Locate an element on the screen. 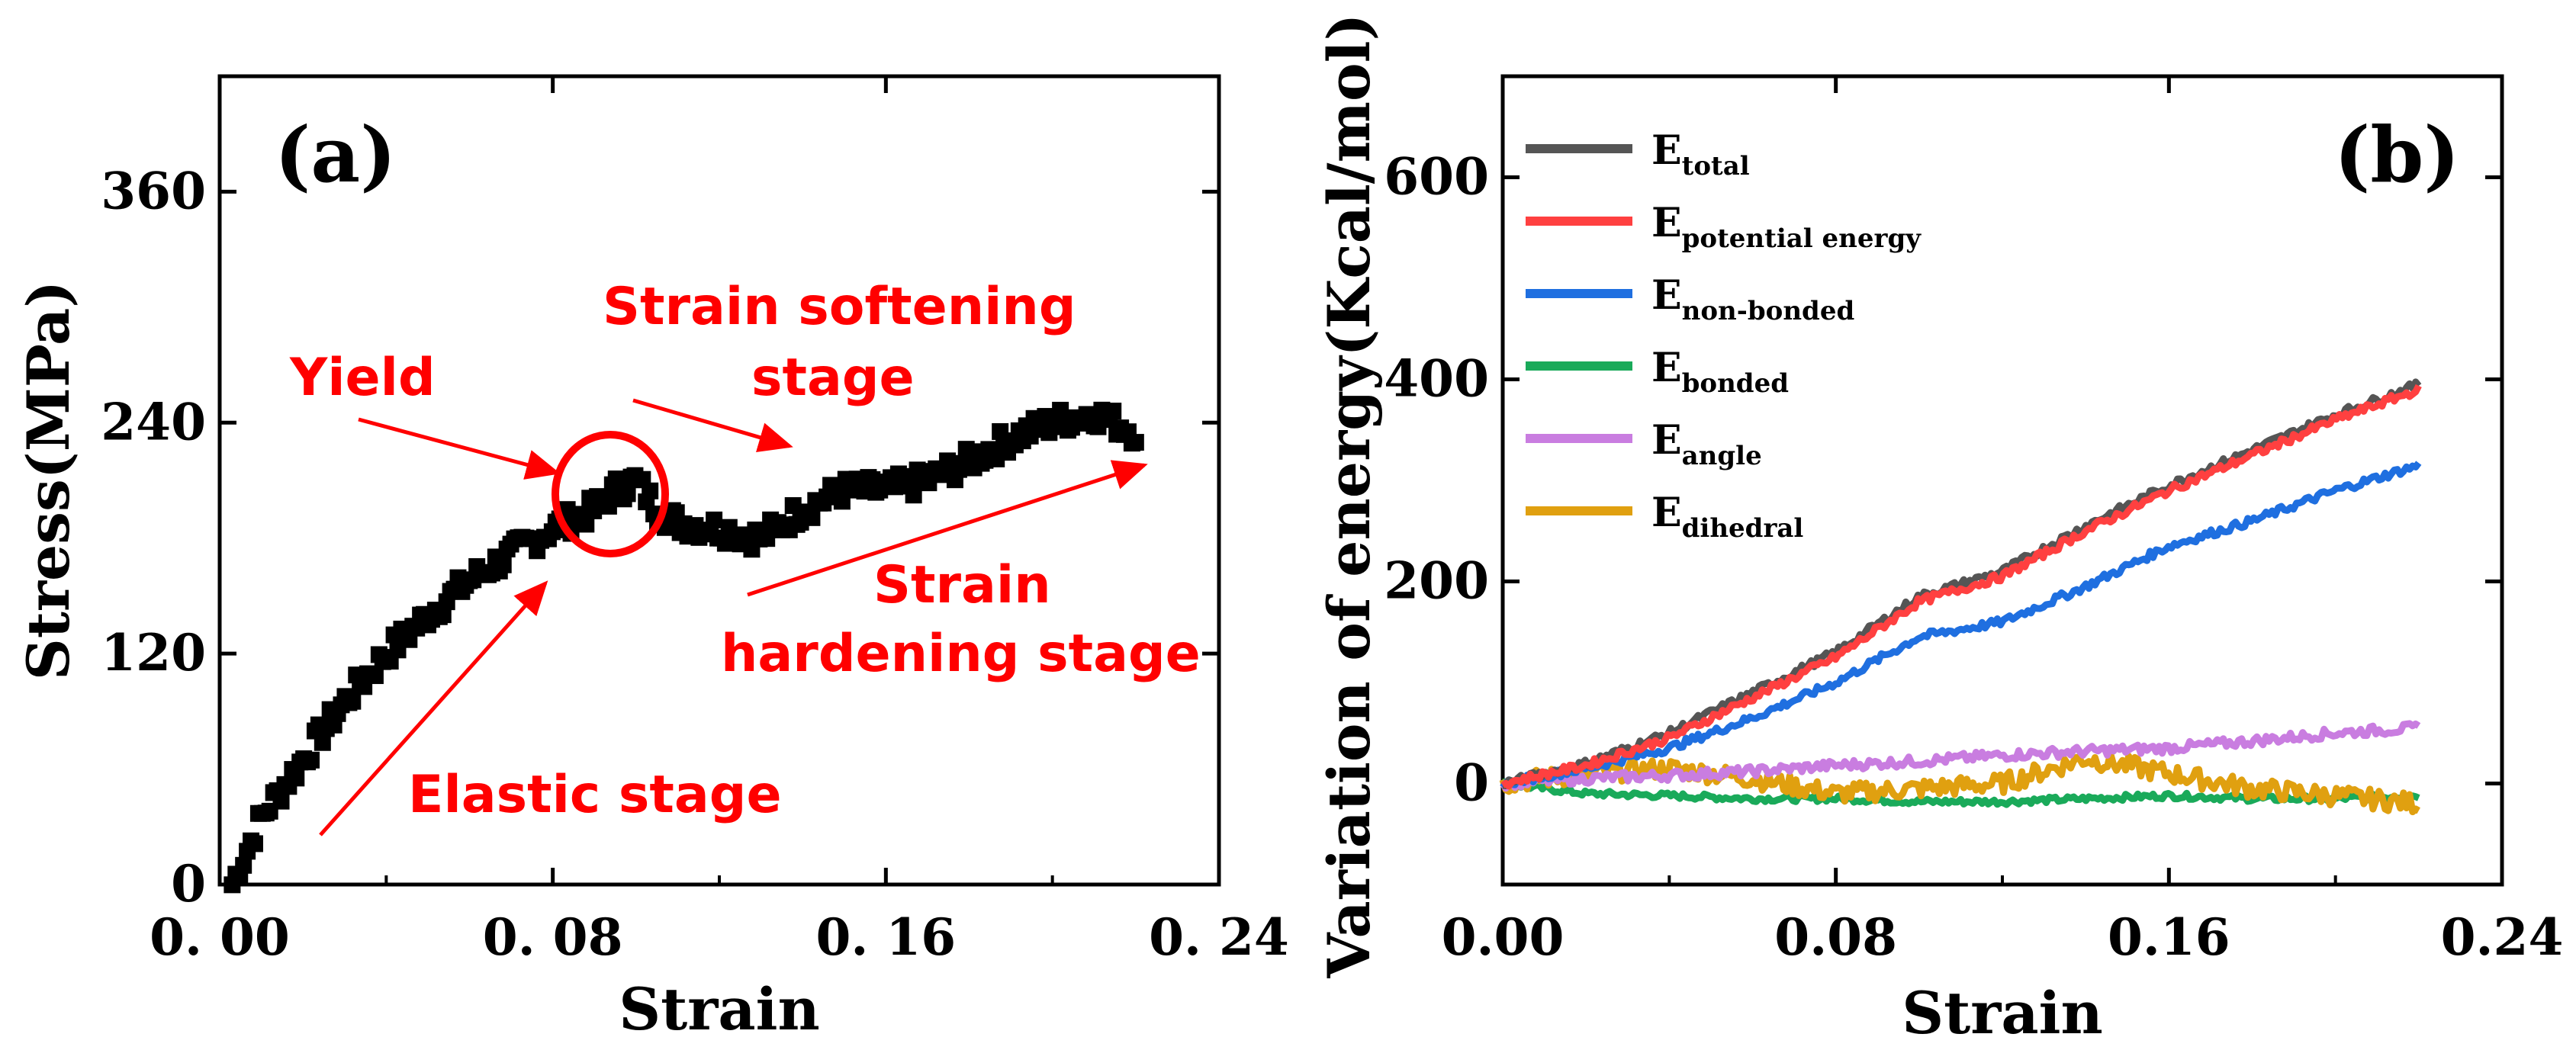 This screenshot has width=2576, height=1050. panel-b-xlabel: Strain is located at coordinates (2002, 1013).